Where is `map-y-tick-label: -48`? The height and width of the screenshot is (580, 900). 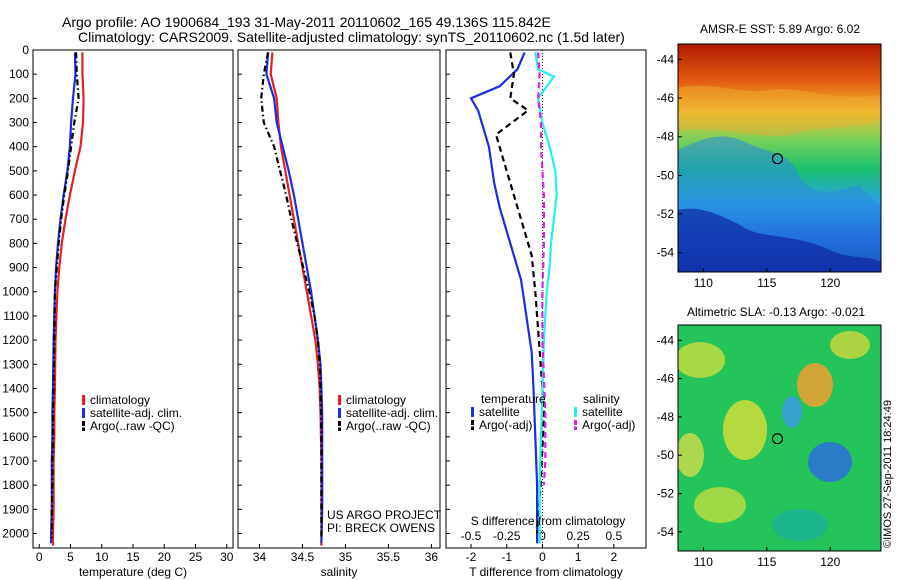
map-y-tick-label: -48 is located at coordinates (666, 417).